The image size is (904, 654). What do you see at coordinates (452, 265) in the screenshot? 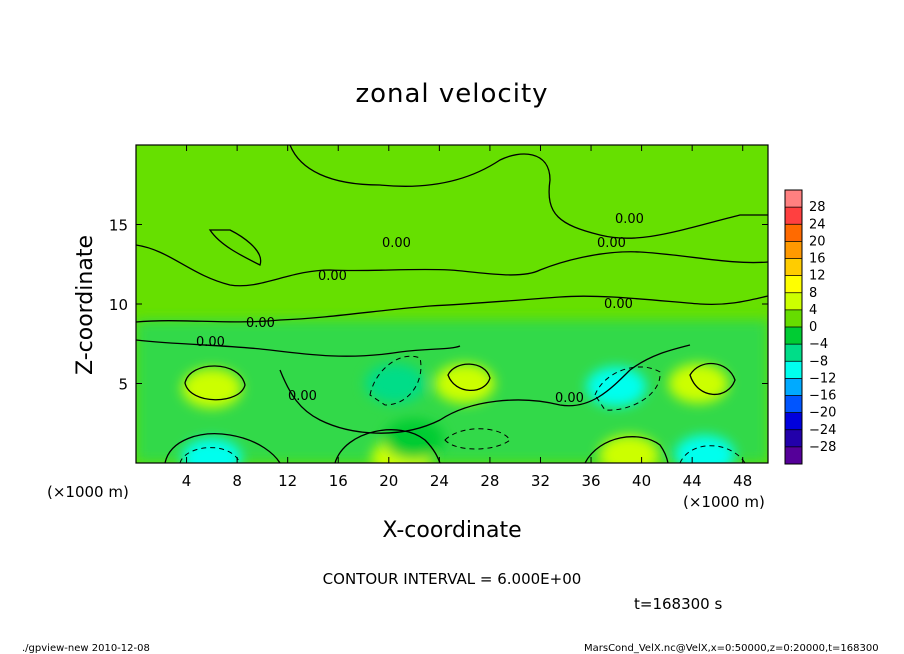
I see `contour-line-mid-upper` at bounding box center [452, 265].